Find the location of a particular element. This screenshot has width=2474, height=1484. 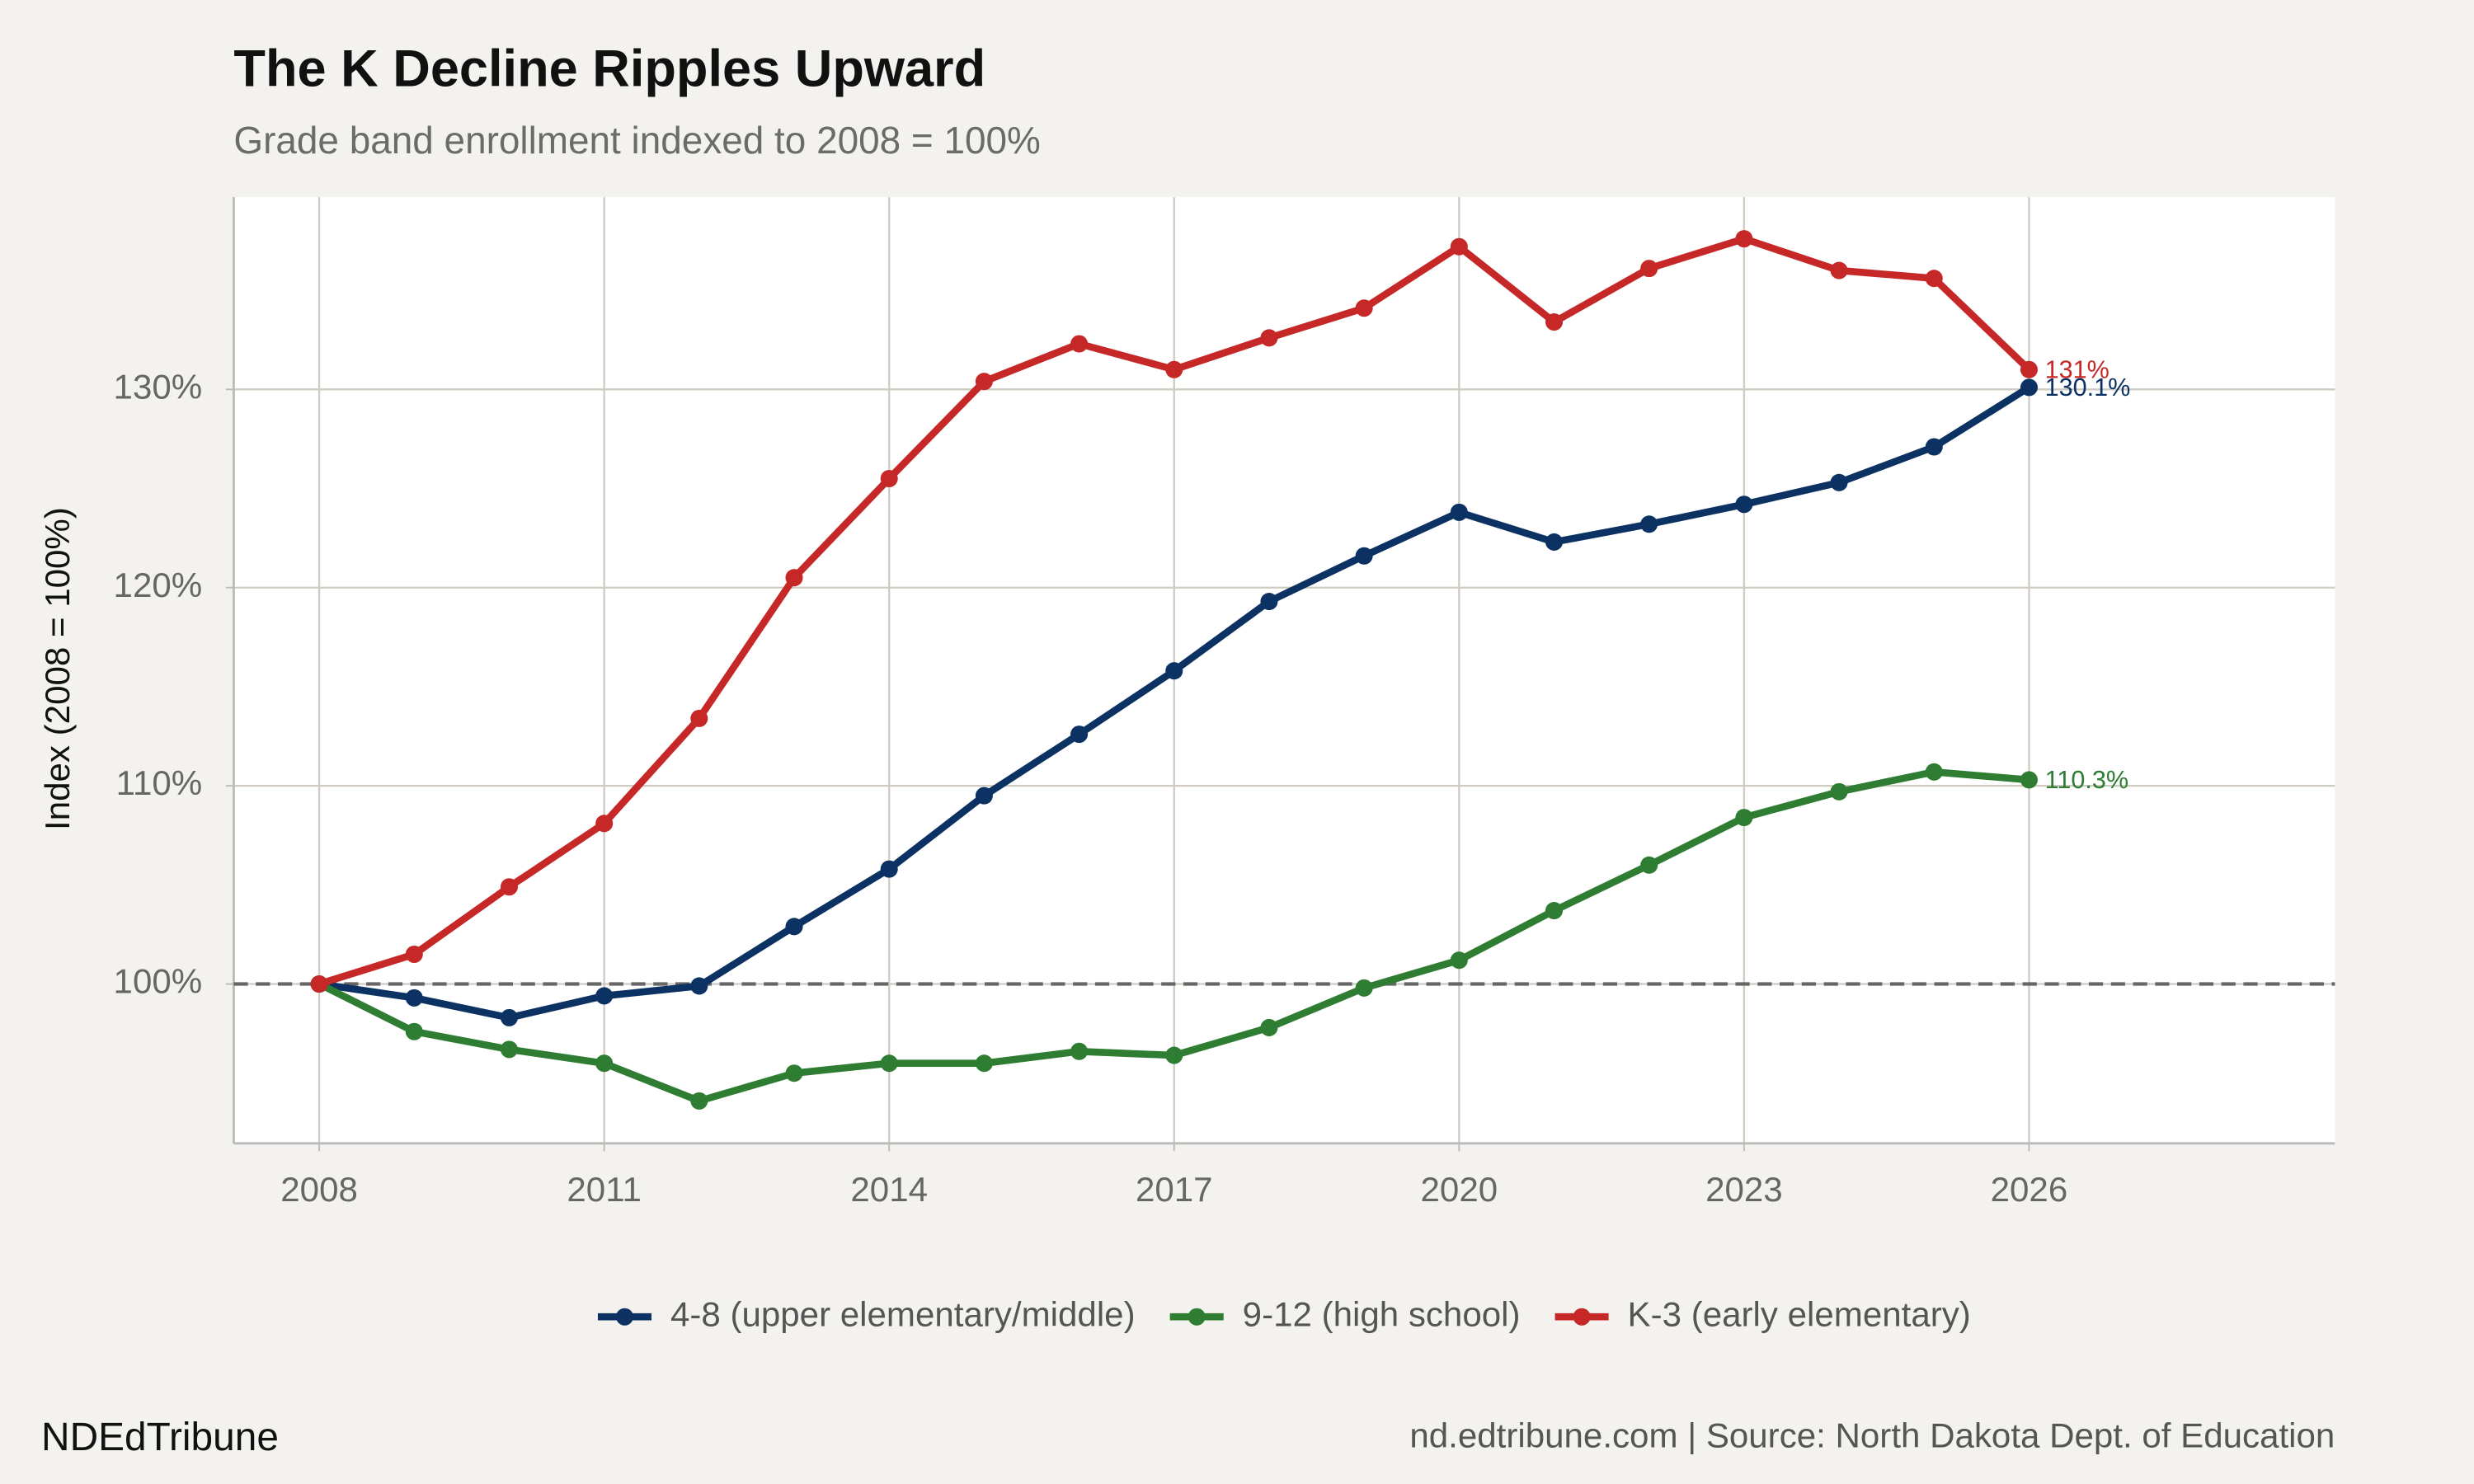

y-tick-label: 110% is located at coordinates (159, 782).